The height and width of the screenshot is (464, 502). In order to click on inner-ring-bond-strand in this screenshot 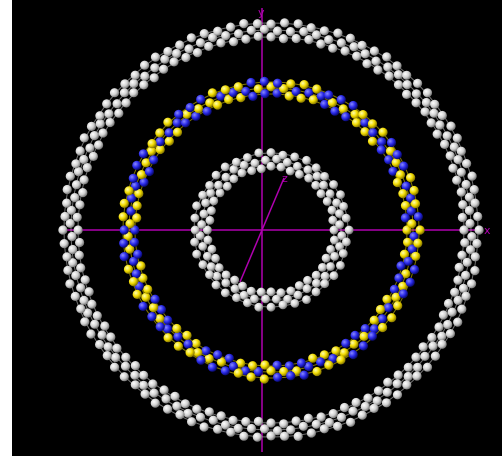, I will do `click(271, 230)`.